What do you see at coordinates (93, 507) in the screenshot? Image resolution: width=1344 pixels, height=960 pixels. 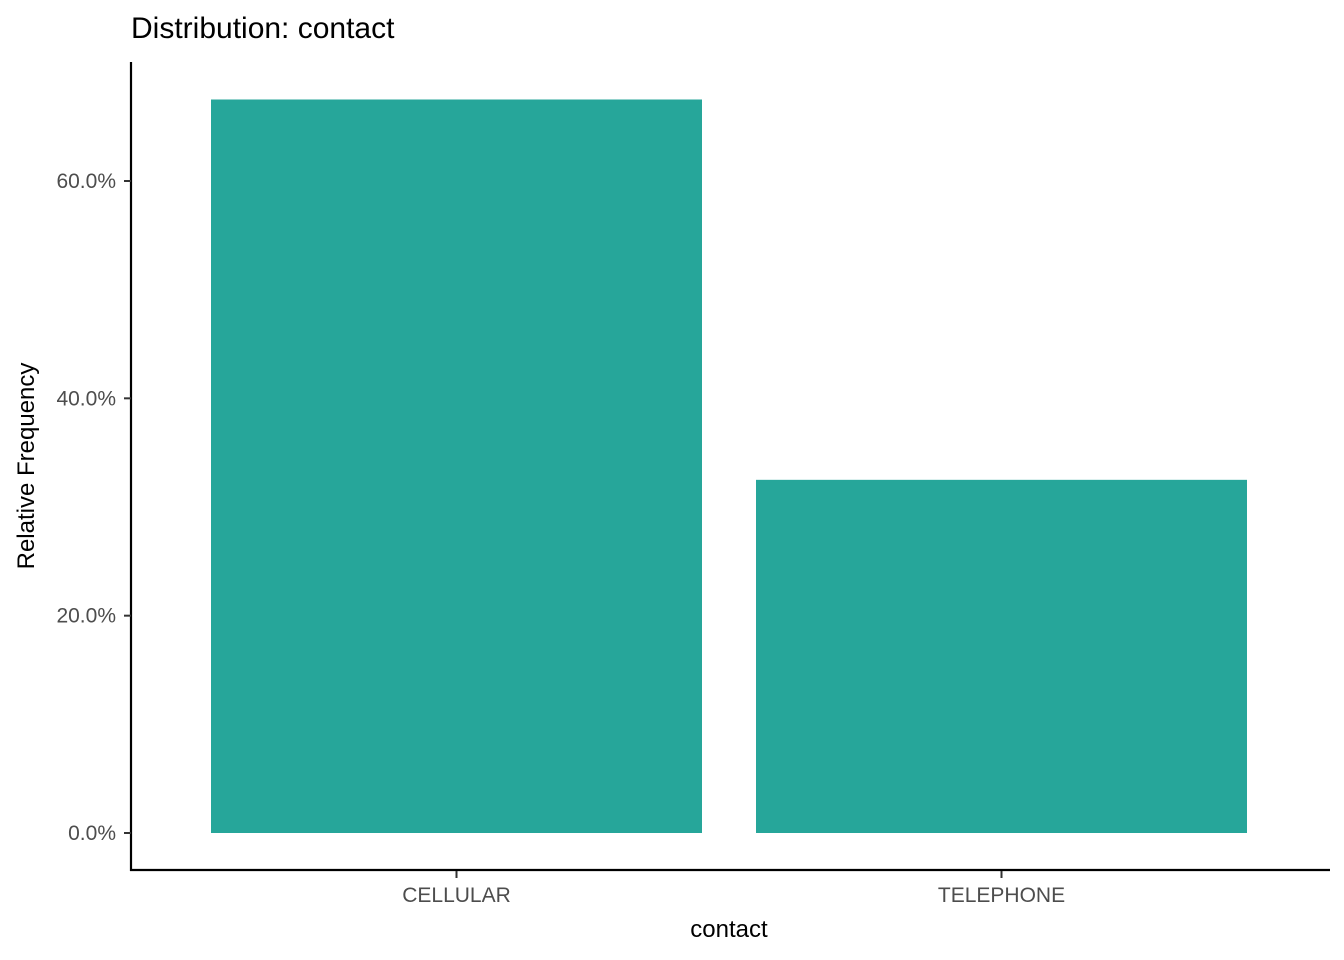 I see `y-axis-ticks: 0.0% 20.0% 40.0% 60.0%` at bounding box center [93, 507].